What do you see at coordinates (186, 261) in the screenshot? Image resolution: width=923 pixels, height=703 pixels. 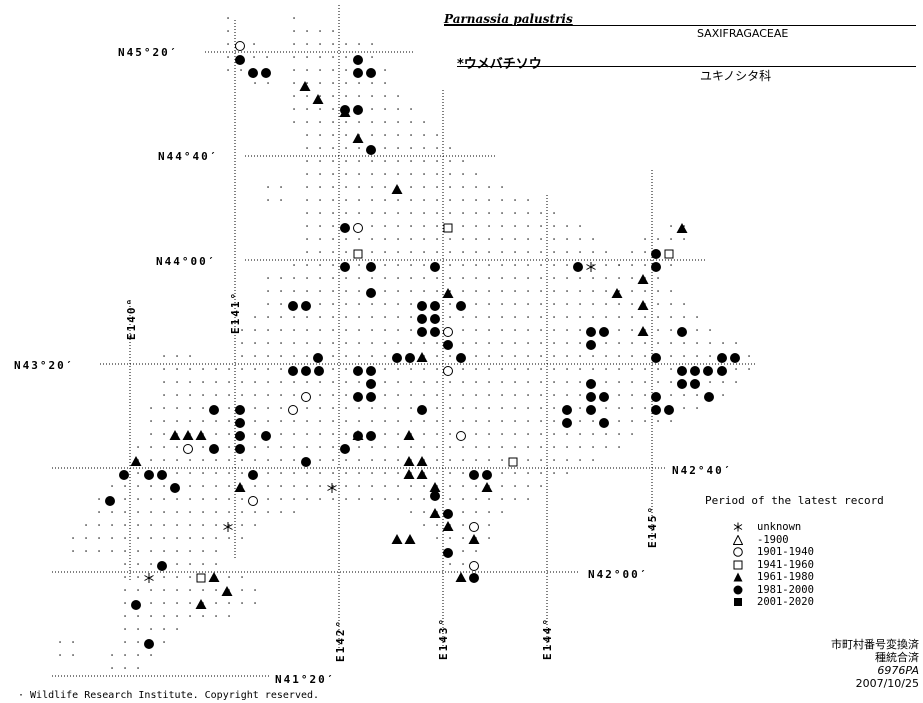 I see `lat-label-44-00: N44°00′` at bounding box center [186, 261].